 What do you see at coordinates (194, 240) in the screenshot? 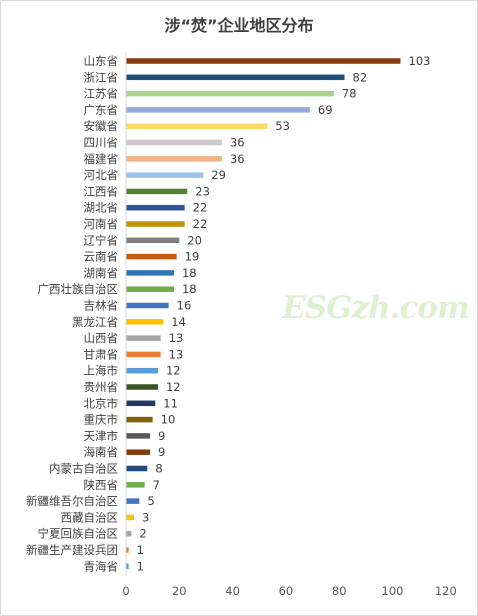
I see `value-label: 20` at bounding box center [194, 240].